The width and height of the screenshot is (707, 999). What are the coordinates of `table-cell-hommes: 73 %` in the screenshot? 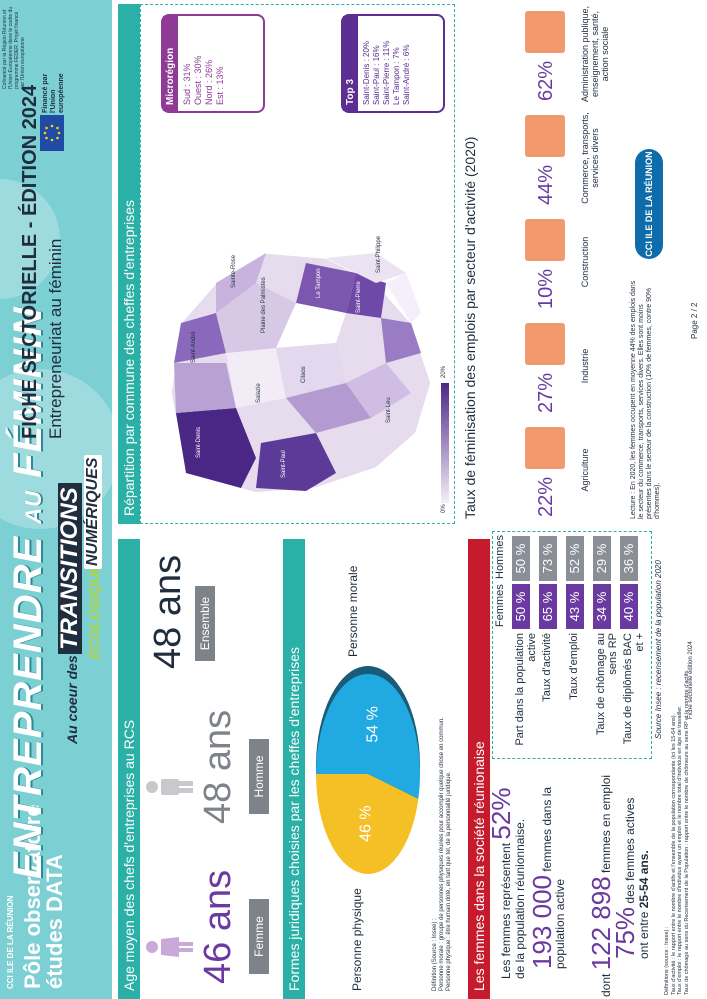 It's located at (548, 558).